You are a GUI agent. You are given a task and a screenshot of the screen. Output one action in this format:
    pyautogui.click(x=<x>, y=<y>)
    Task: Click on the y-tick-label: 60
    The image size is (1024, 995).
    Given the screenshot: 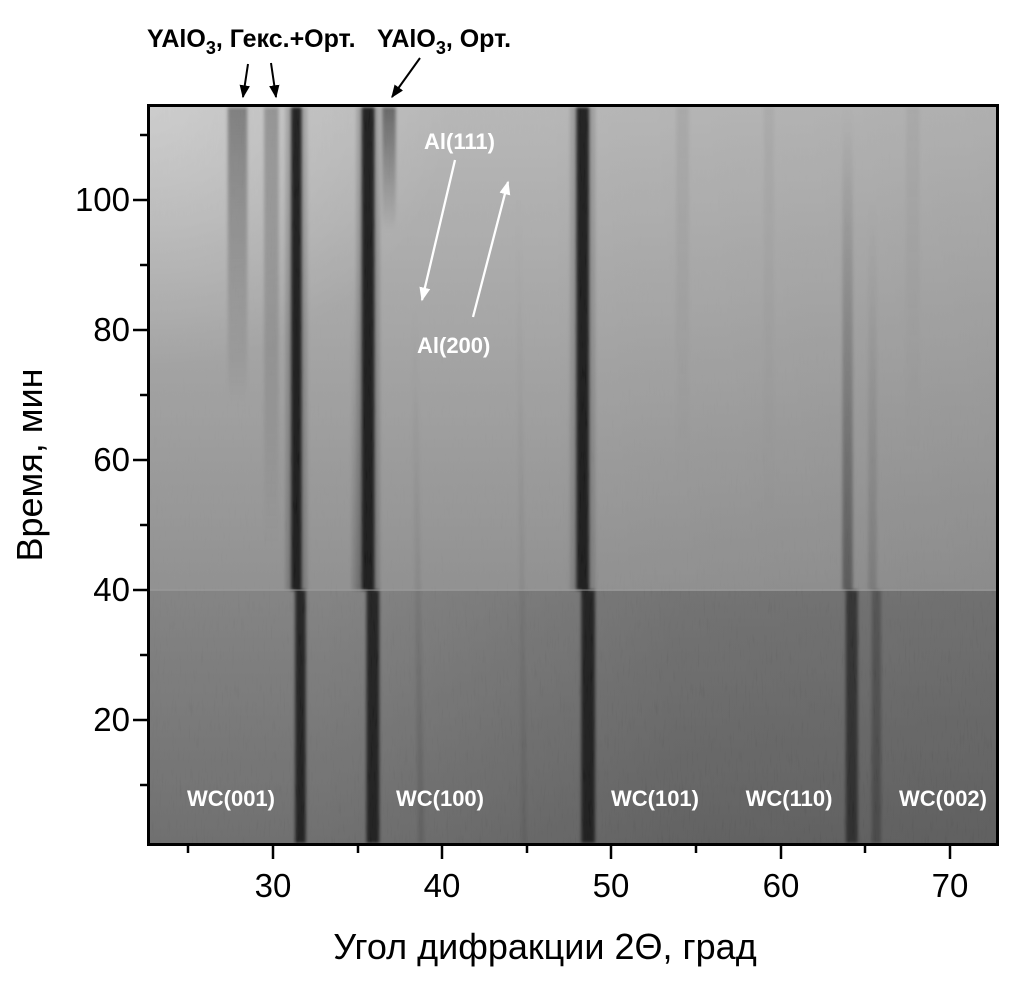 What is the action you would take?
    pyautogui.click(x=111, y=459)
    